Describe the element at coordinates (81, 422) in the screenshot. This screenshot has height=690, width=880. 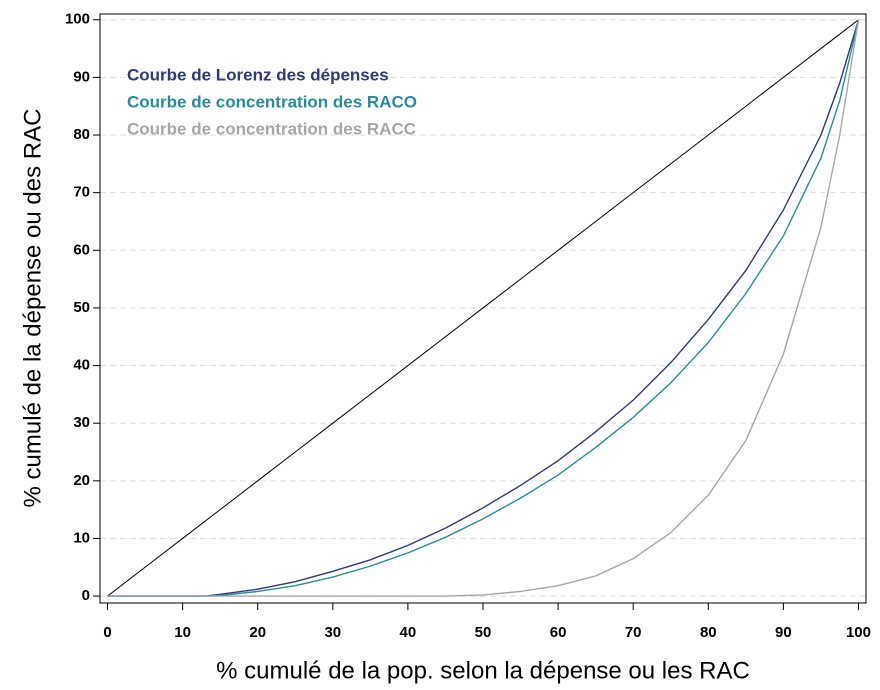
I see `y-tick-label: 30` at that location.